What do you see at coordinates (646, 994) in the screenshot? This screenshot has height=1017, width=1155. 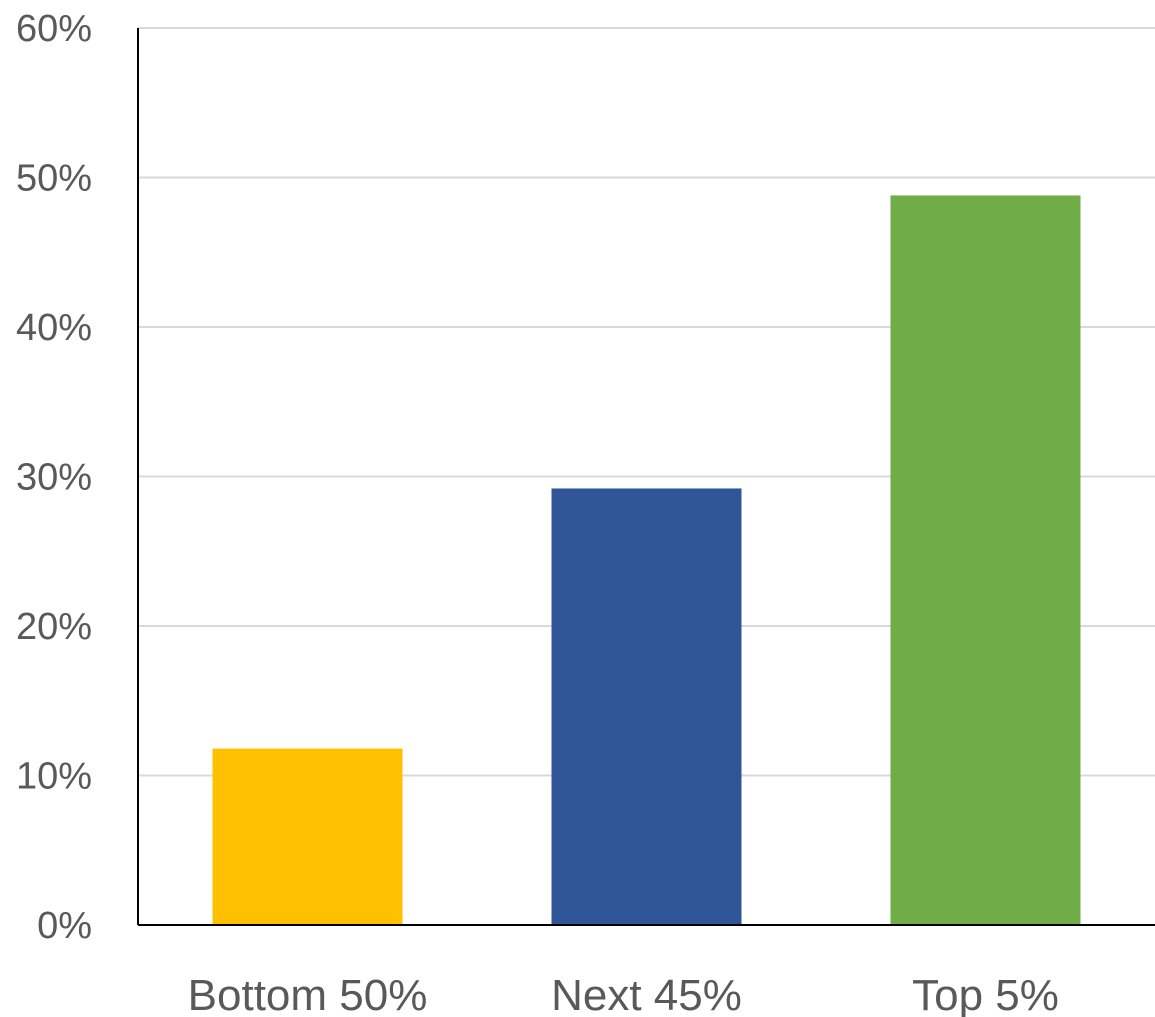 I see `x-category-label: Next 45%` at bounding box center [646, 994].